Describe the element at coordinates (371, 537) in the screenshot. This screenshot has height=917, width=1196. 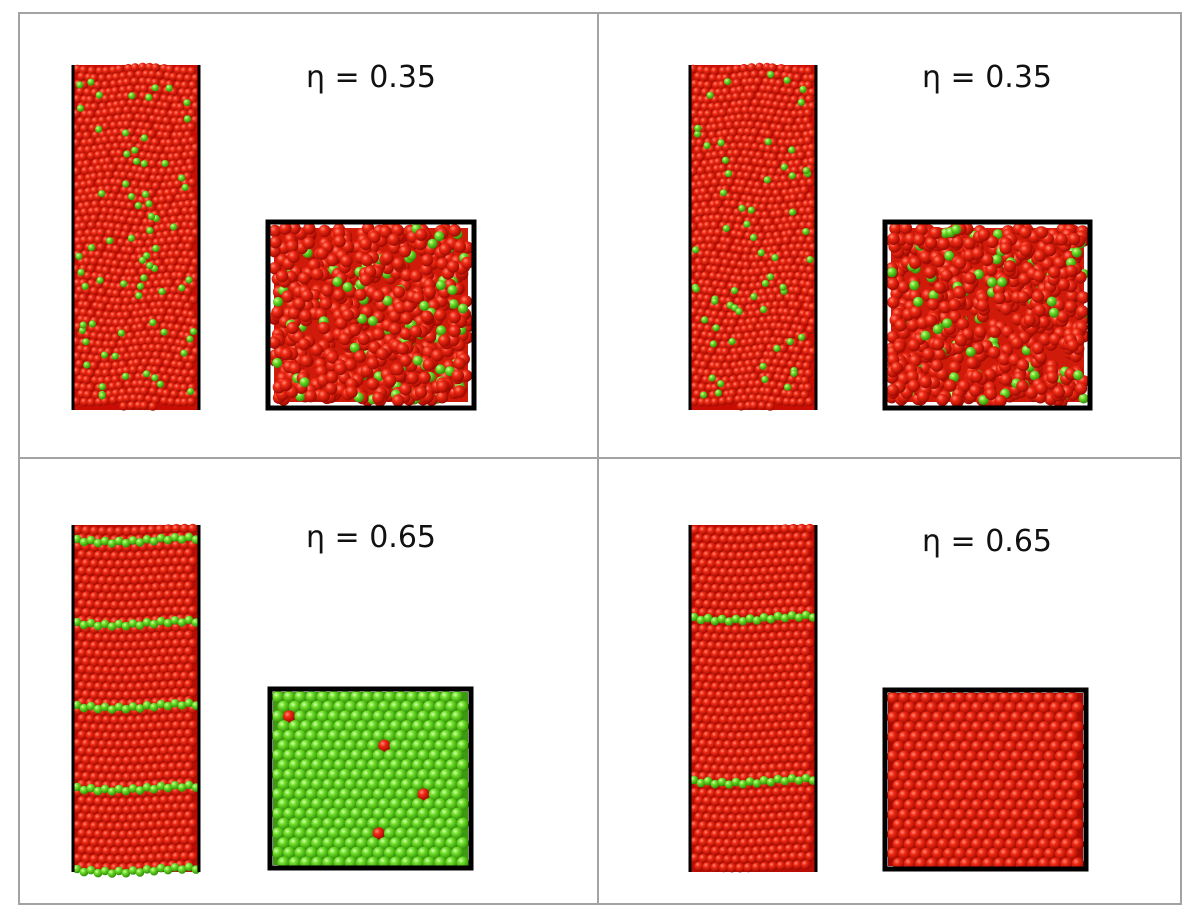
I see `eta-label-bottom-left: η = 0.65` at that location.